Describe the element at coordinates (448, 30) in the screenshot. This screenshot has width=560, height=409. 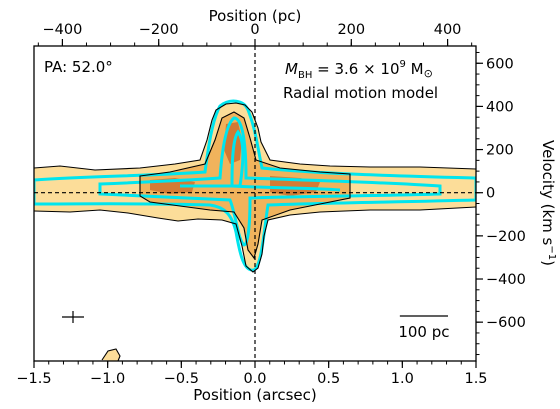
I see `top-tick-label: 400` at that location.